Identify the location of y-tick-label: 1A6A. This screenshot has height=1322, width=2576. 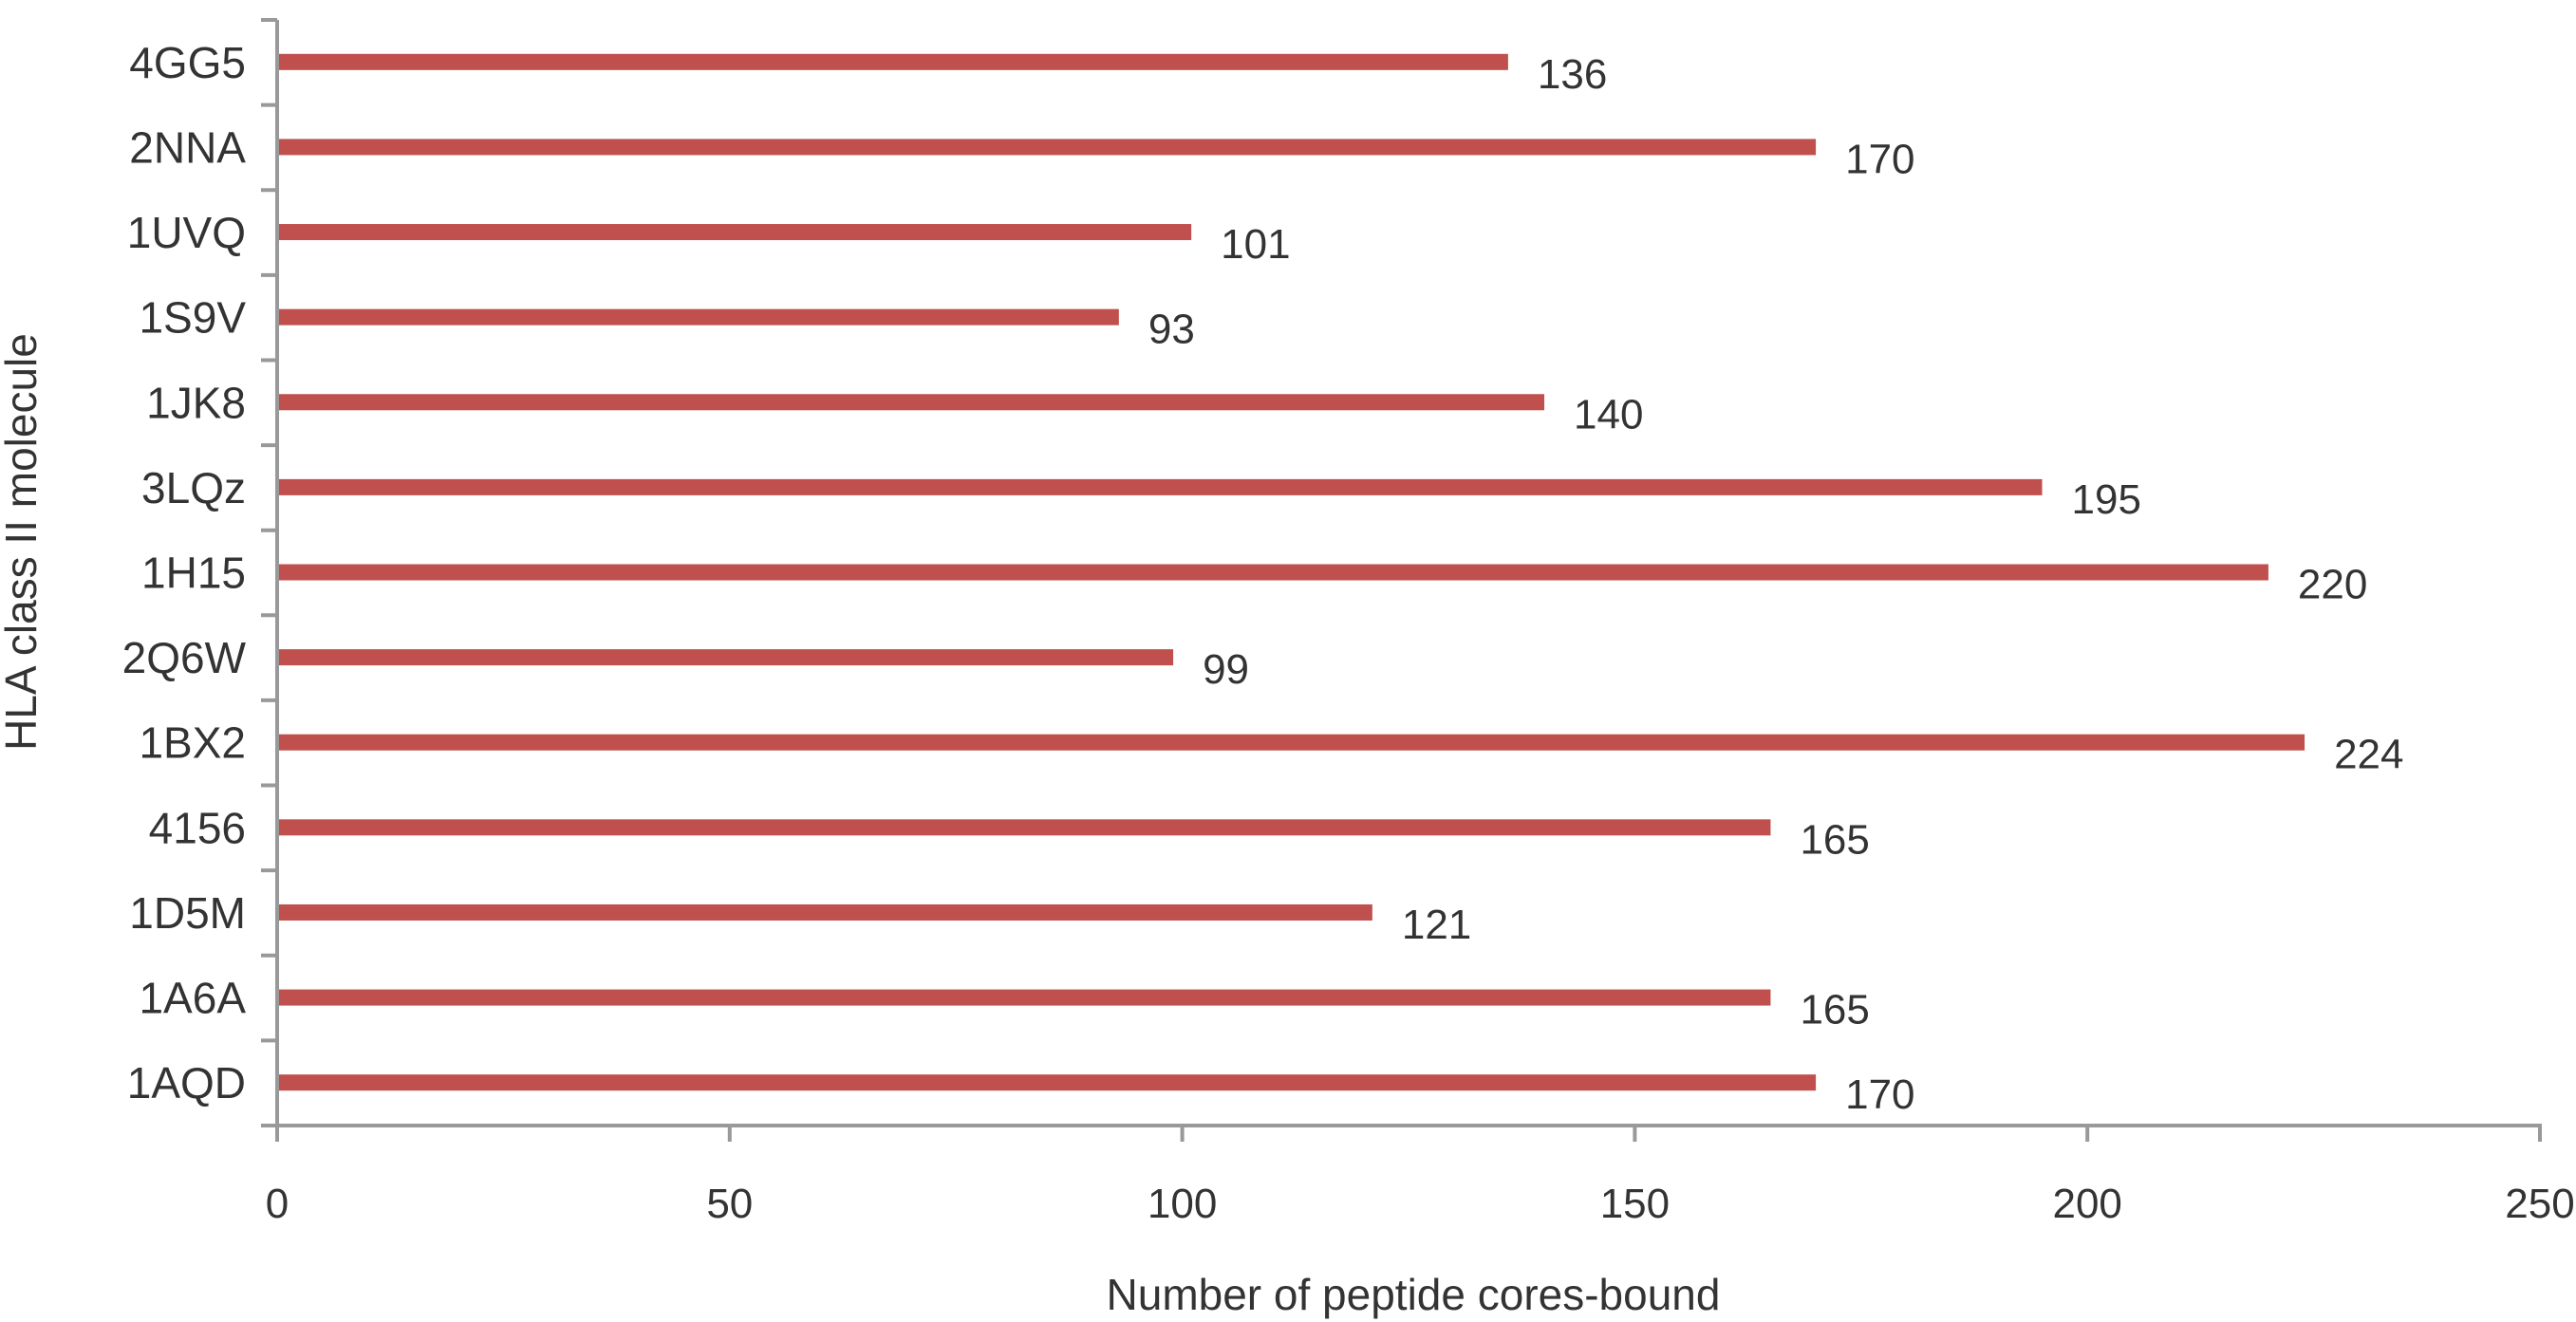
(192, 998).